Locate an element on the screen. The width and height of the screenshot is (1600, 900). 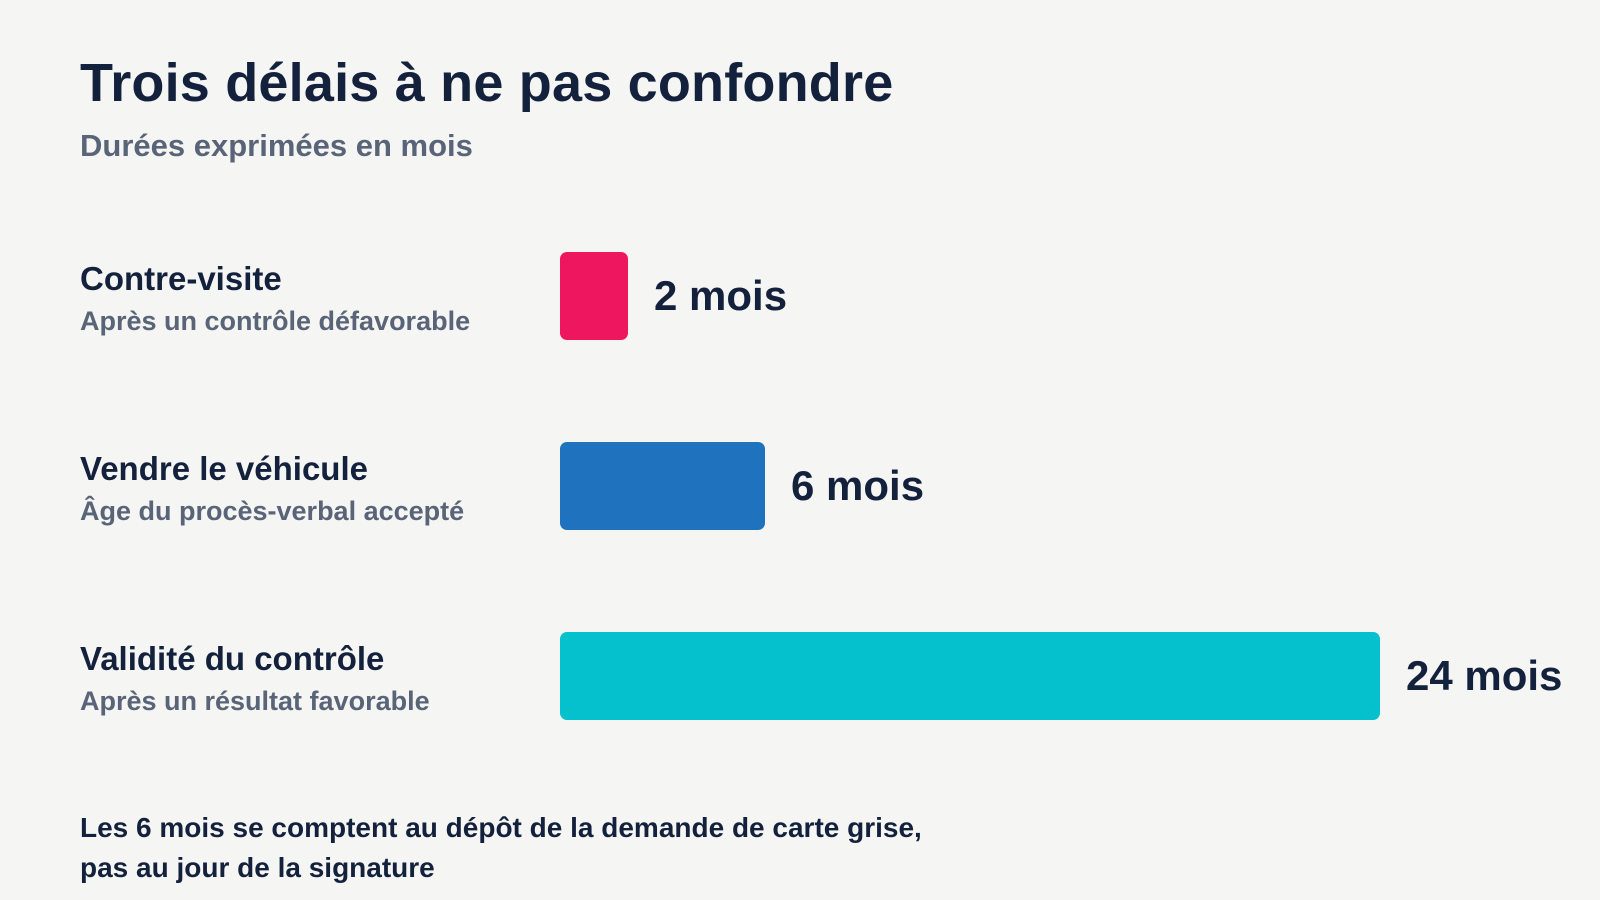
bar-validite-du-controle is located at coordinates (970, 676).